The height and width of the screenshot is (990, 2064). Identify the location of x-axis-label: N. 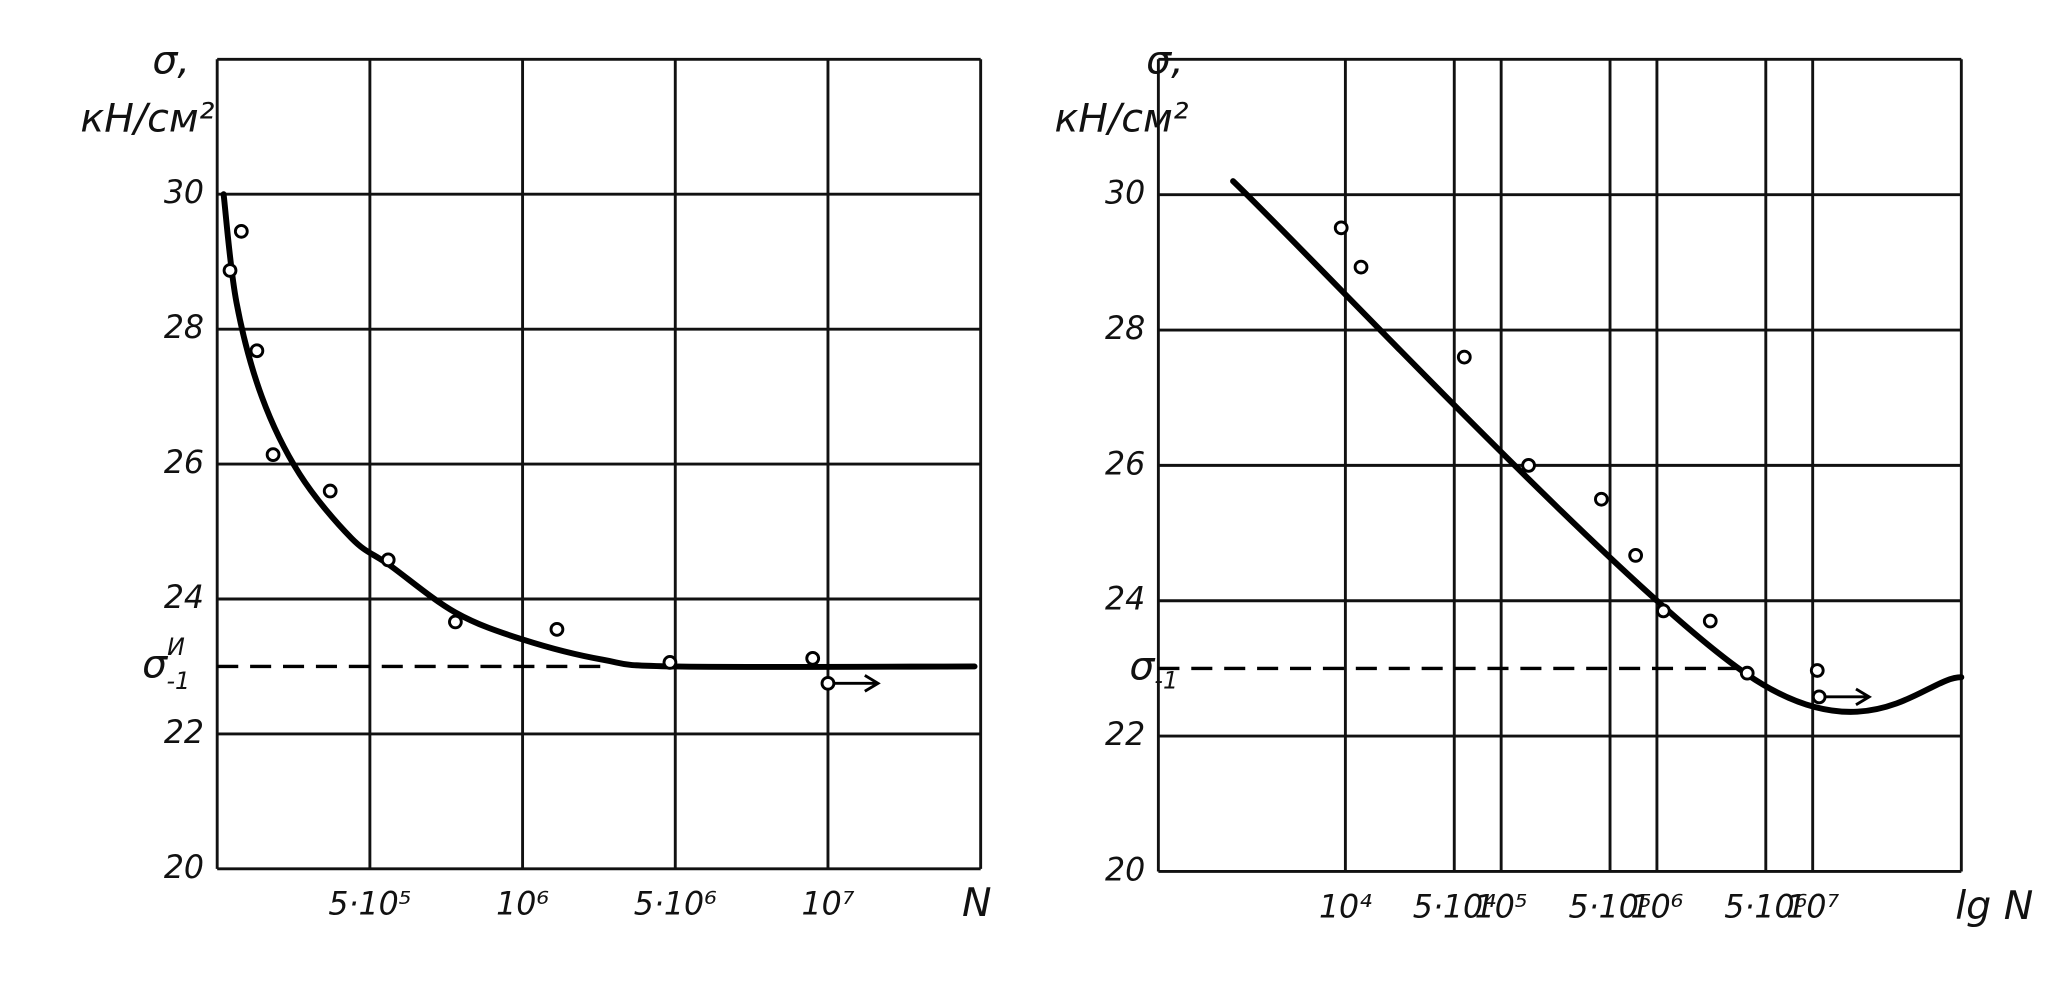
(977, 903).